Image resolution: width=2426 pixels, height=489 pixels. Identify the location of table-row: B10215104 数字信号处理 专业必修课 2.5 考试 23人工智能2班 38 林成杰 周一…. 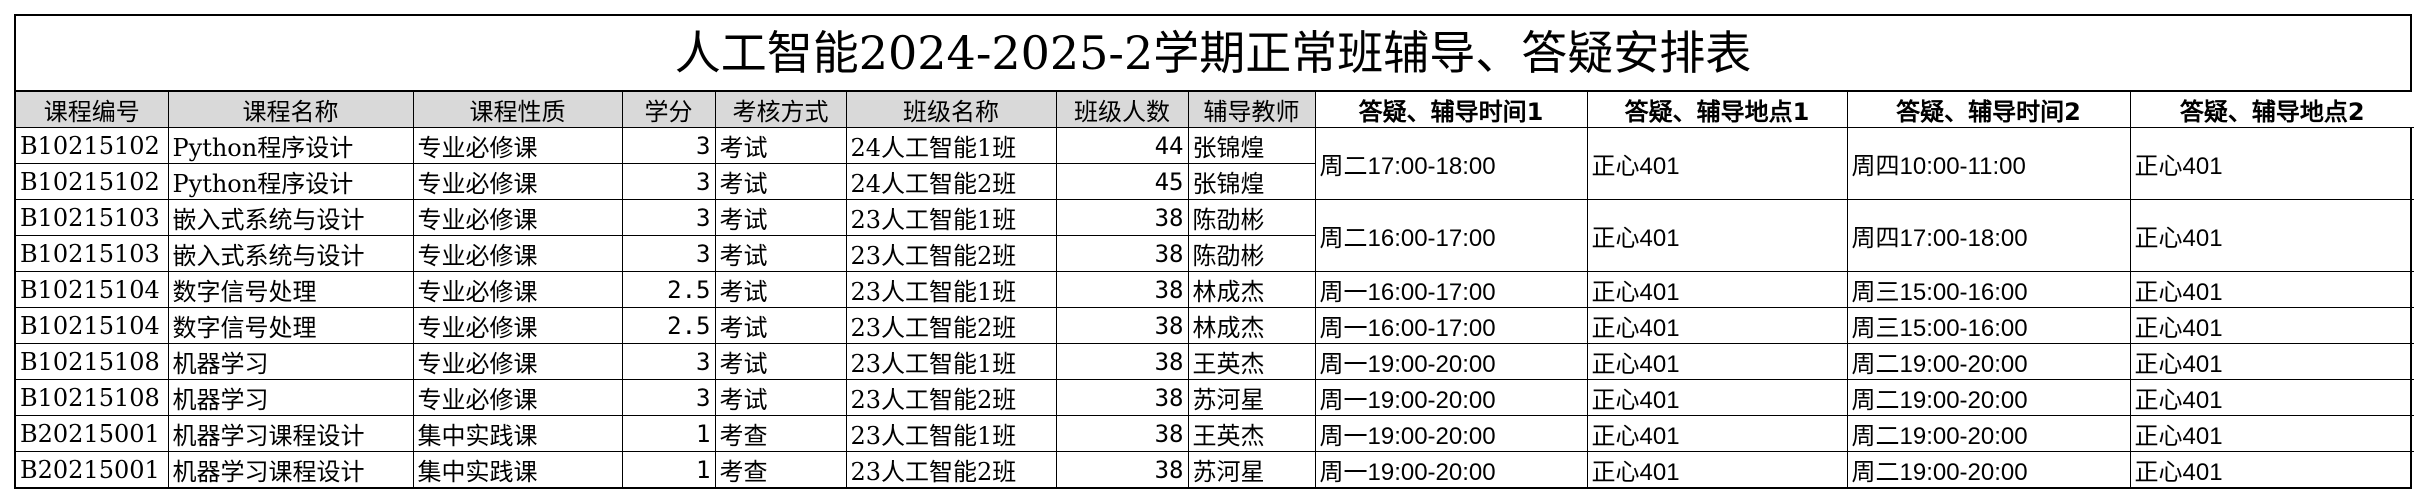
(1215, 325).